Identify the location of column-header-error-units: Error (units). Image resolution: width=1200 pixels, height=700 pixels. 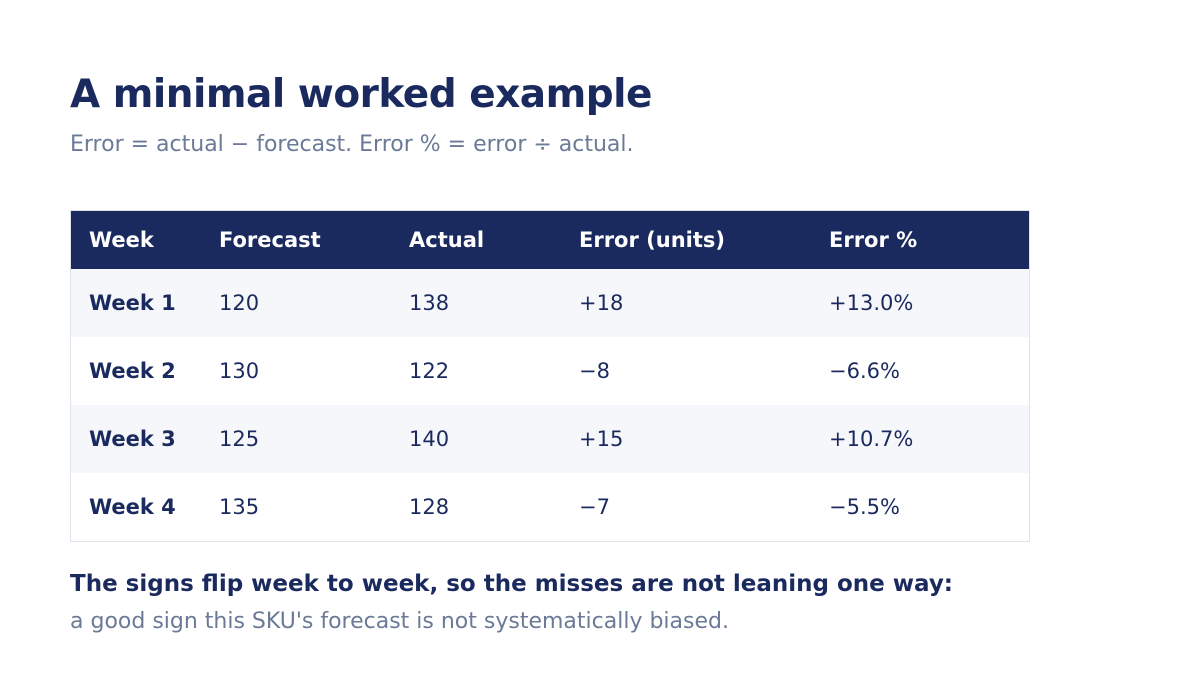
(652, 240).